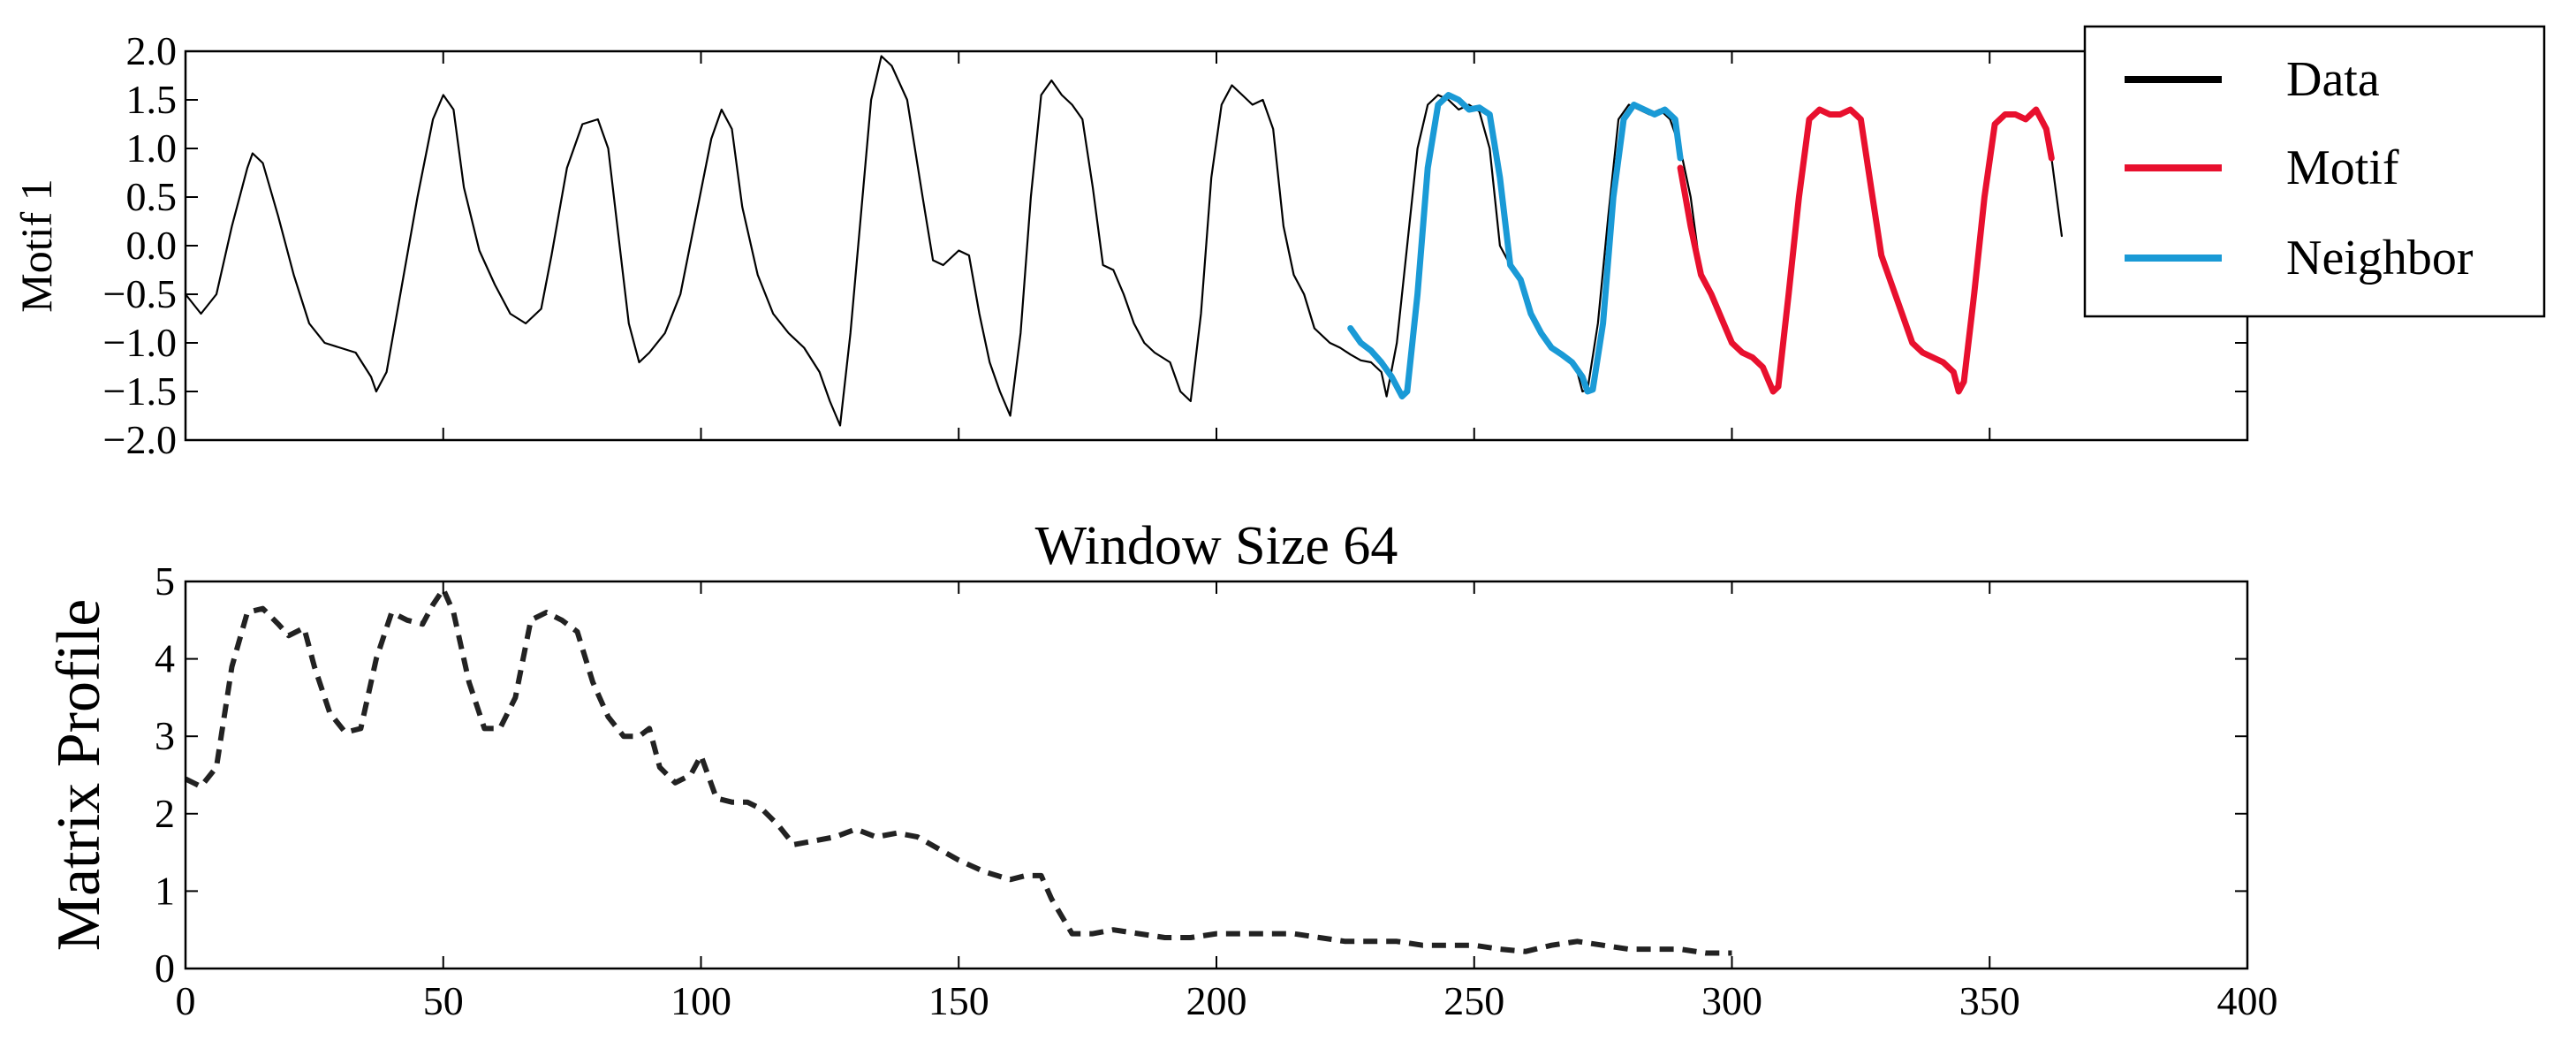  I want to click on y-tick-label: −2.0, so click(140, 439).